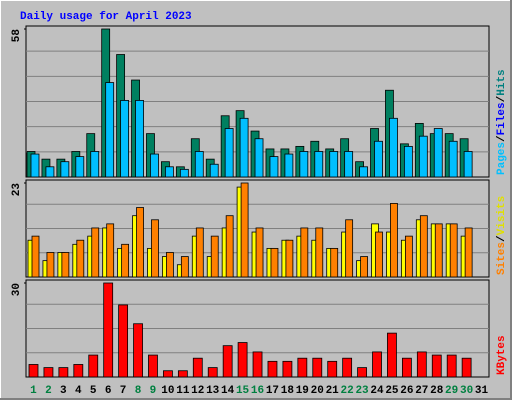  I want to click on x-tick-label: 19, so click(302, 391).